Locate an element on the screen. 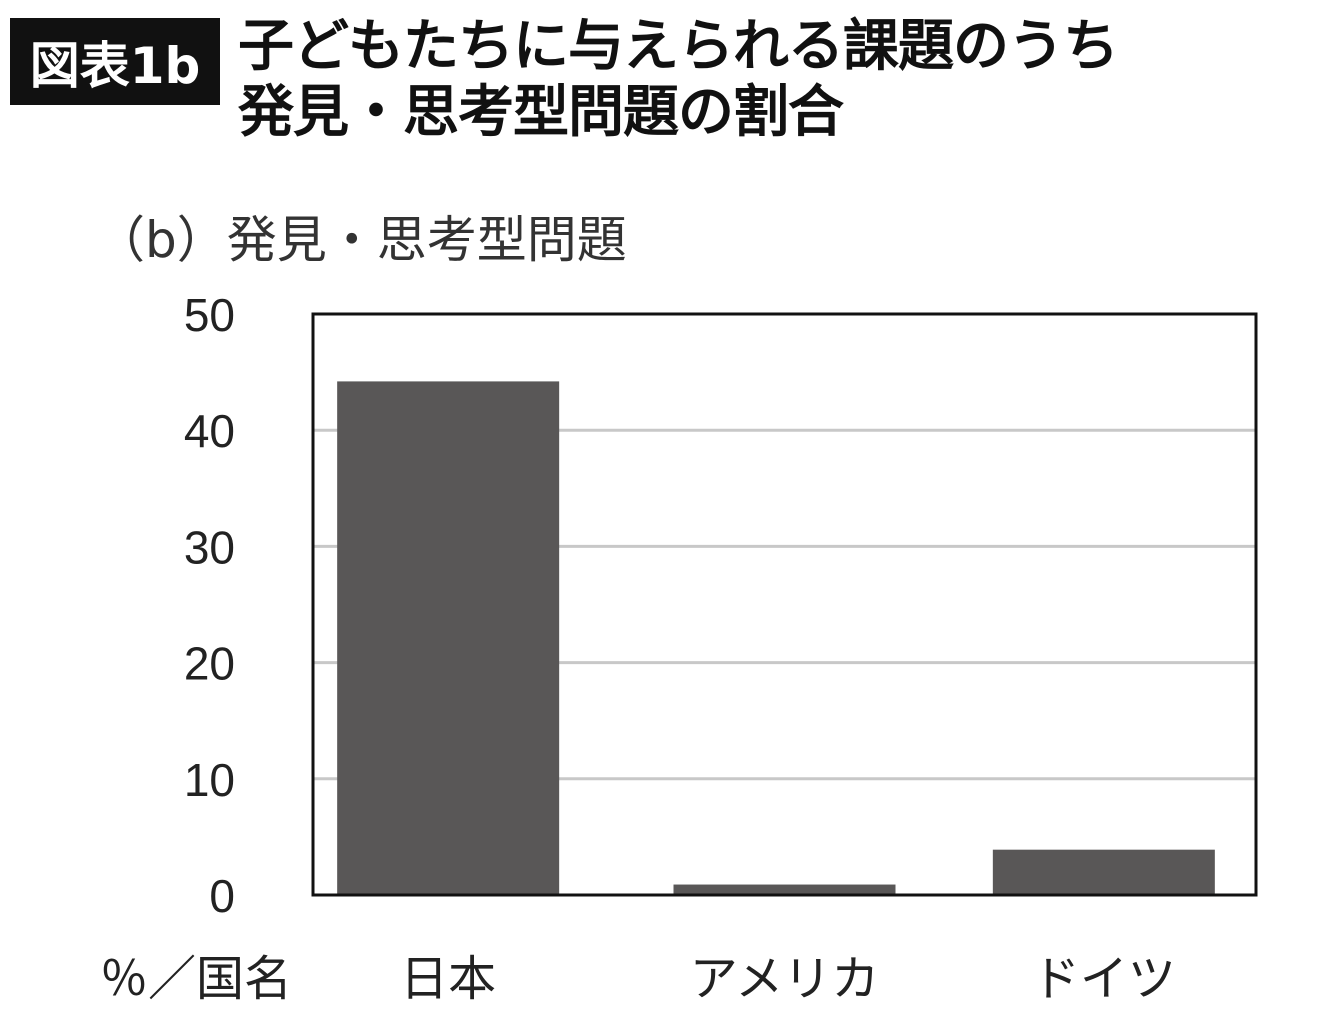 This screenshot has width=1340, height=1014. chart-subtitle: （b）発見・思考型問題 is located at coordinates (361, 240).